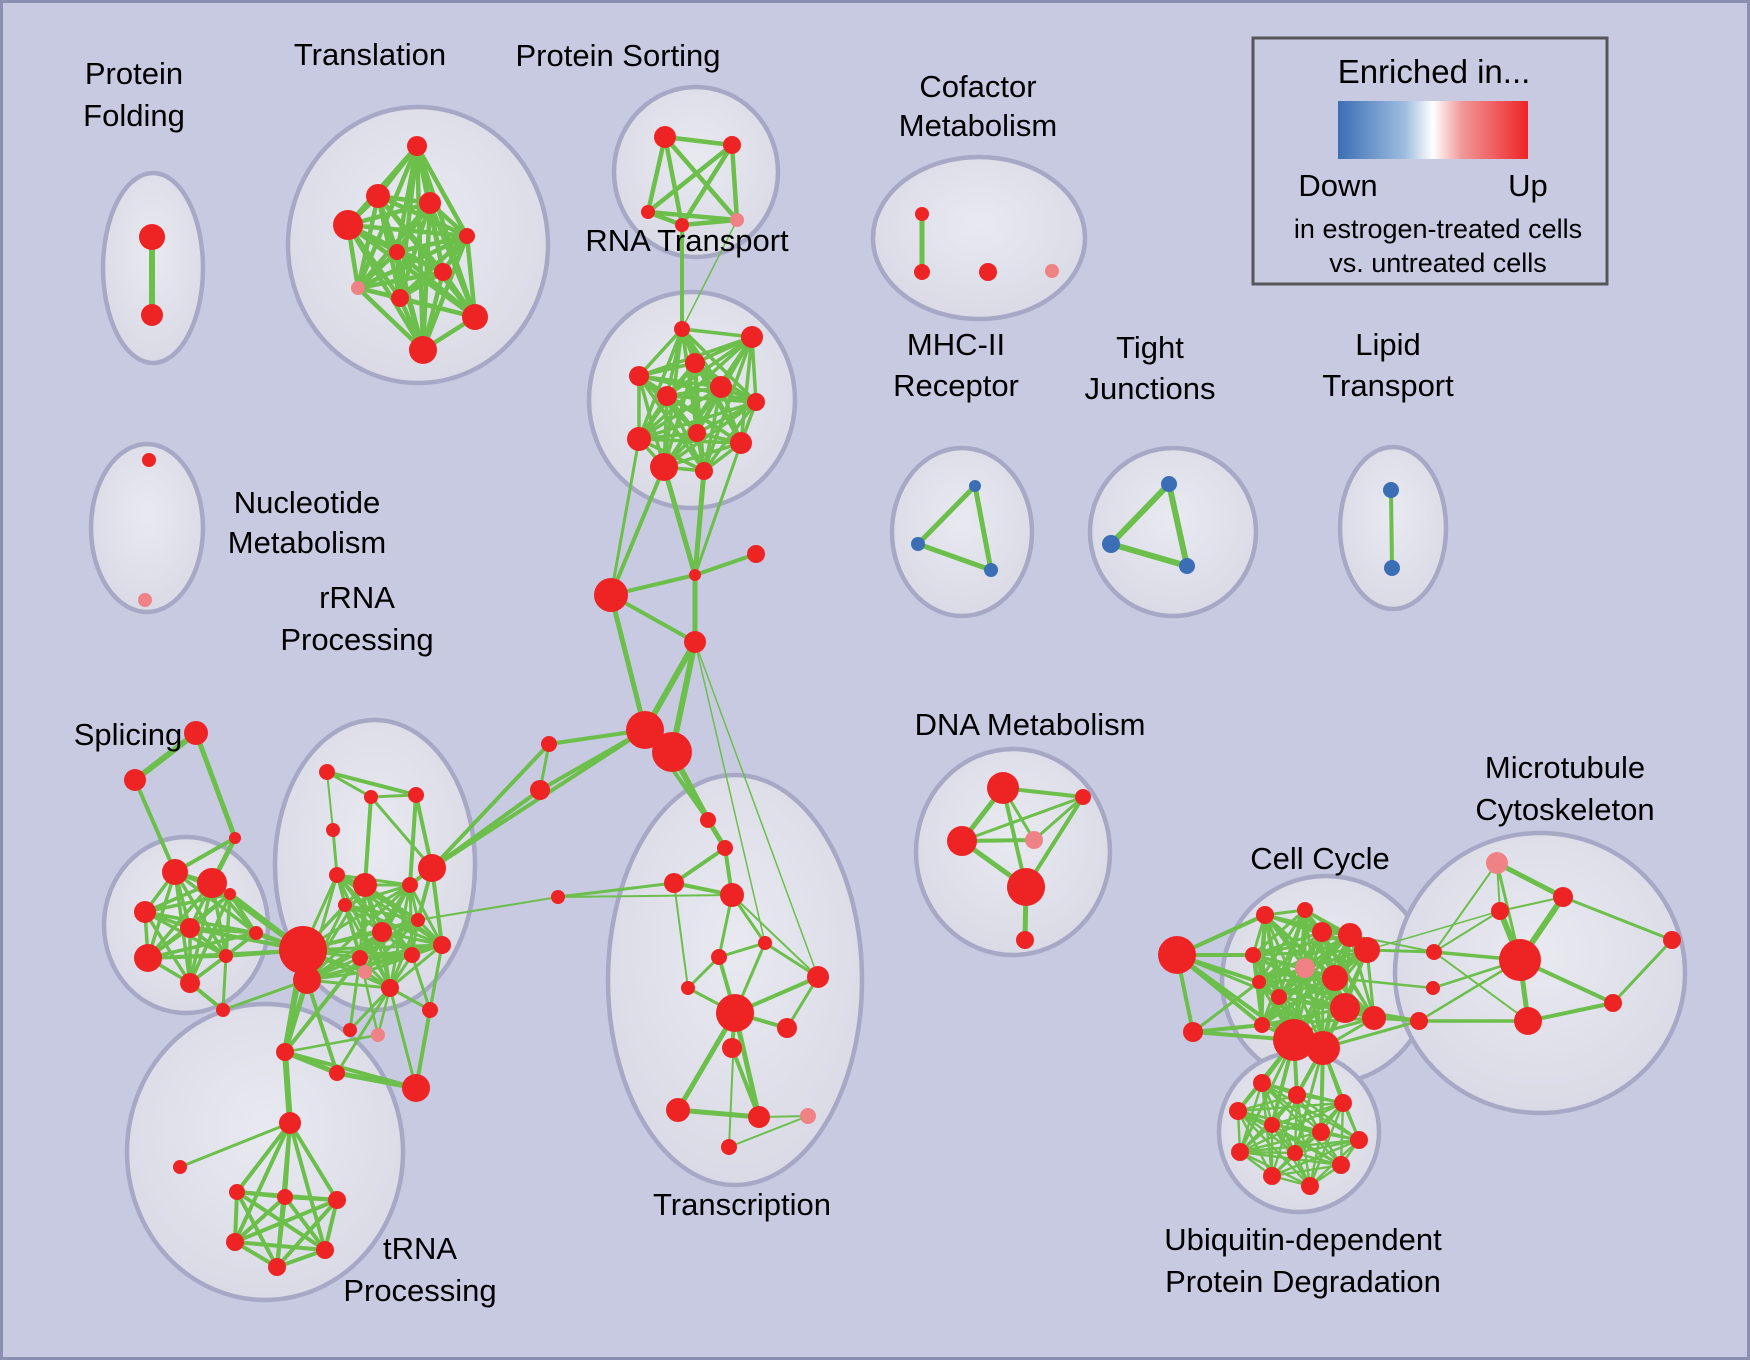 The image size is (1750, 1360). I want to click on gene-set-node-rrE, so click(382, 932).